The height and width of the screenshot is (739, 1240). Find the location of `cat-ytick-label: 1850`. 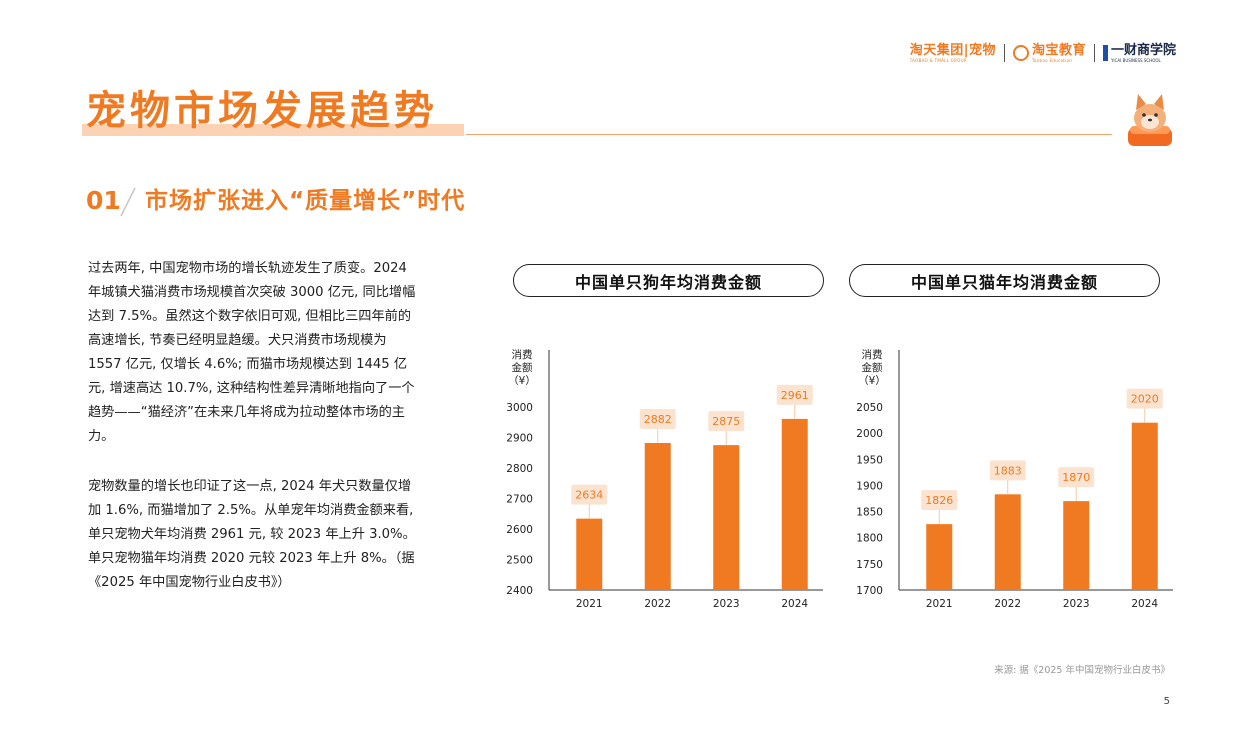

cat-ytick-label: 1850 is located at coordinates (869, 513).